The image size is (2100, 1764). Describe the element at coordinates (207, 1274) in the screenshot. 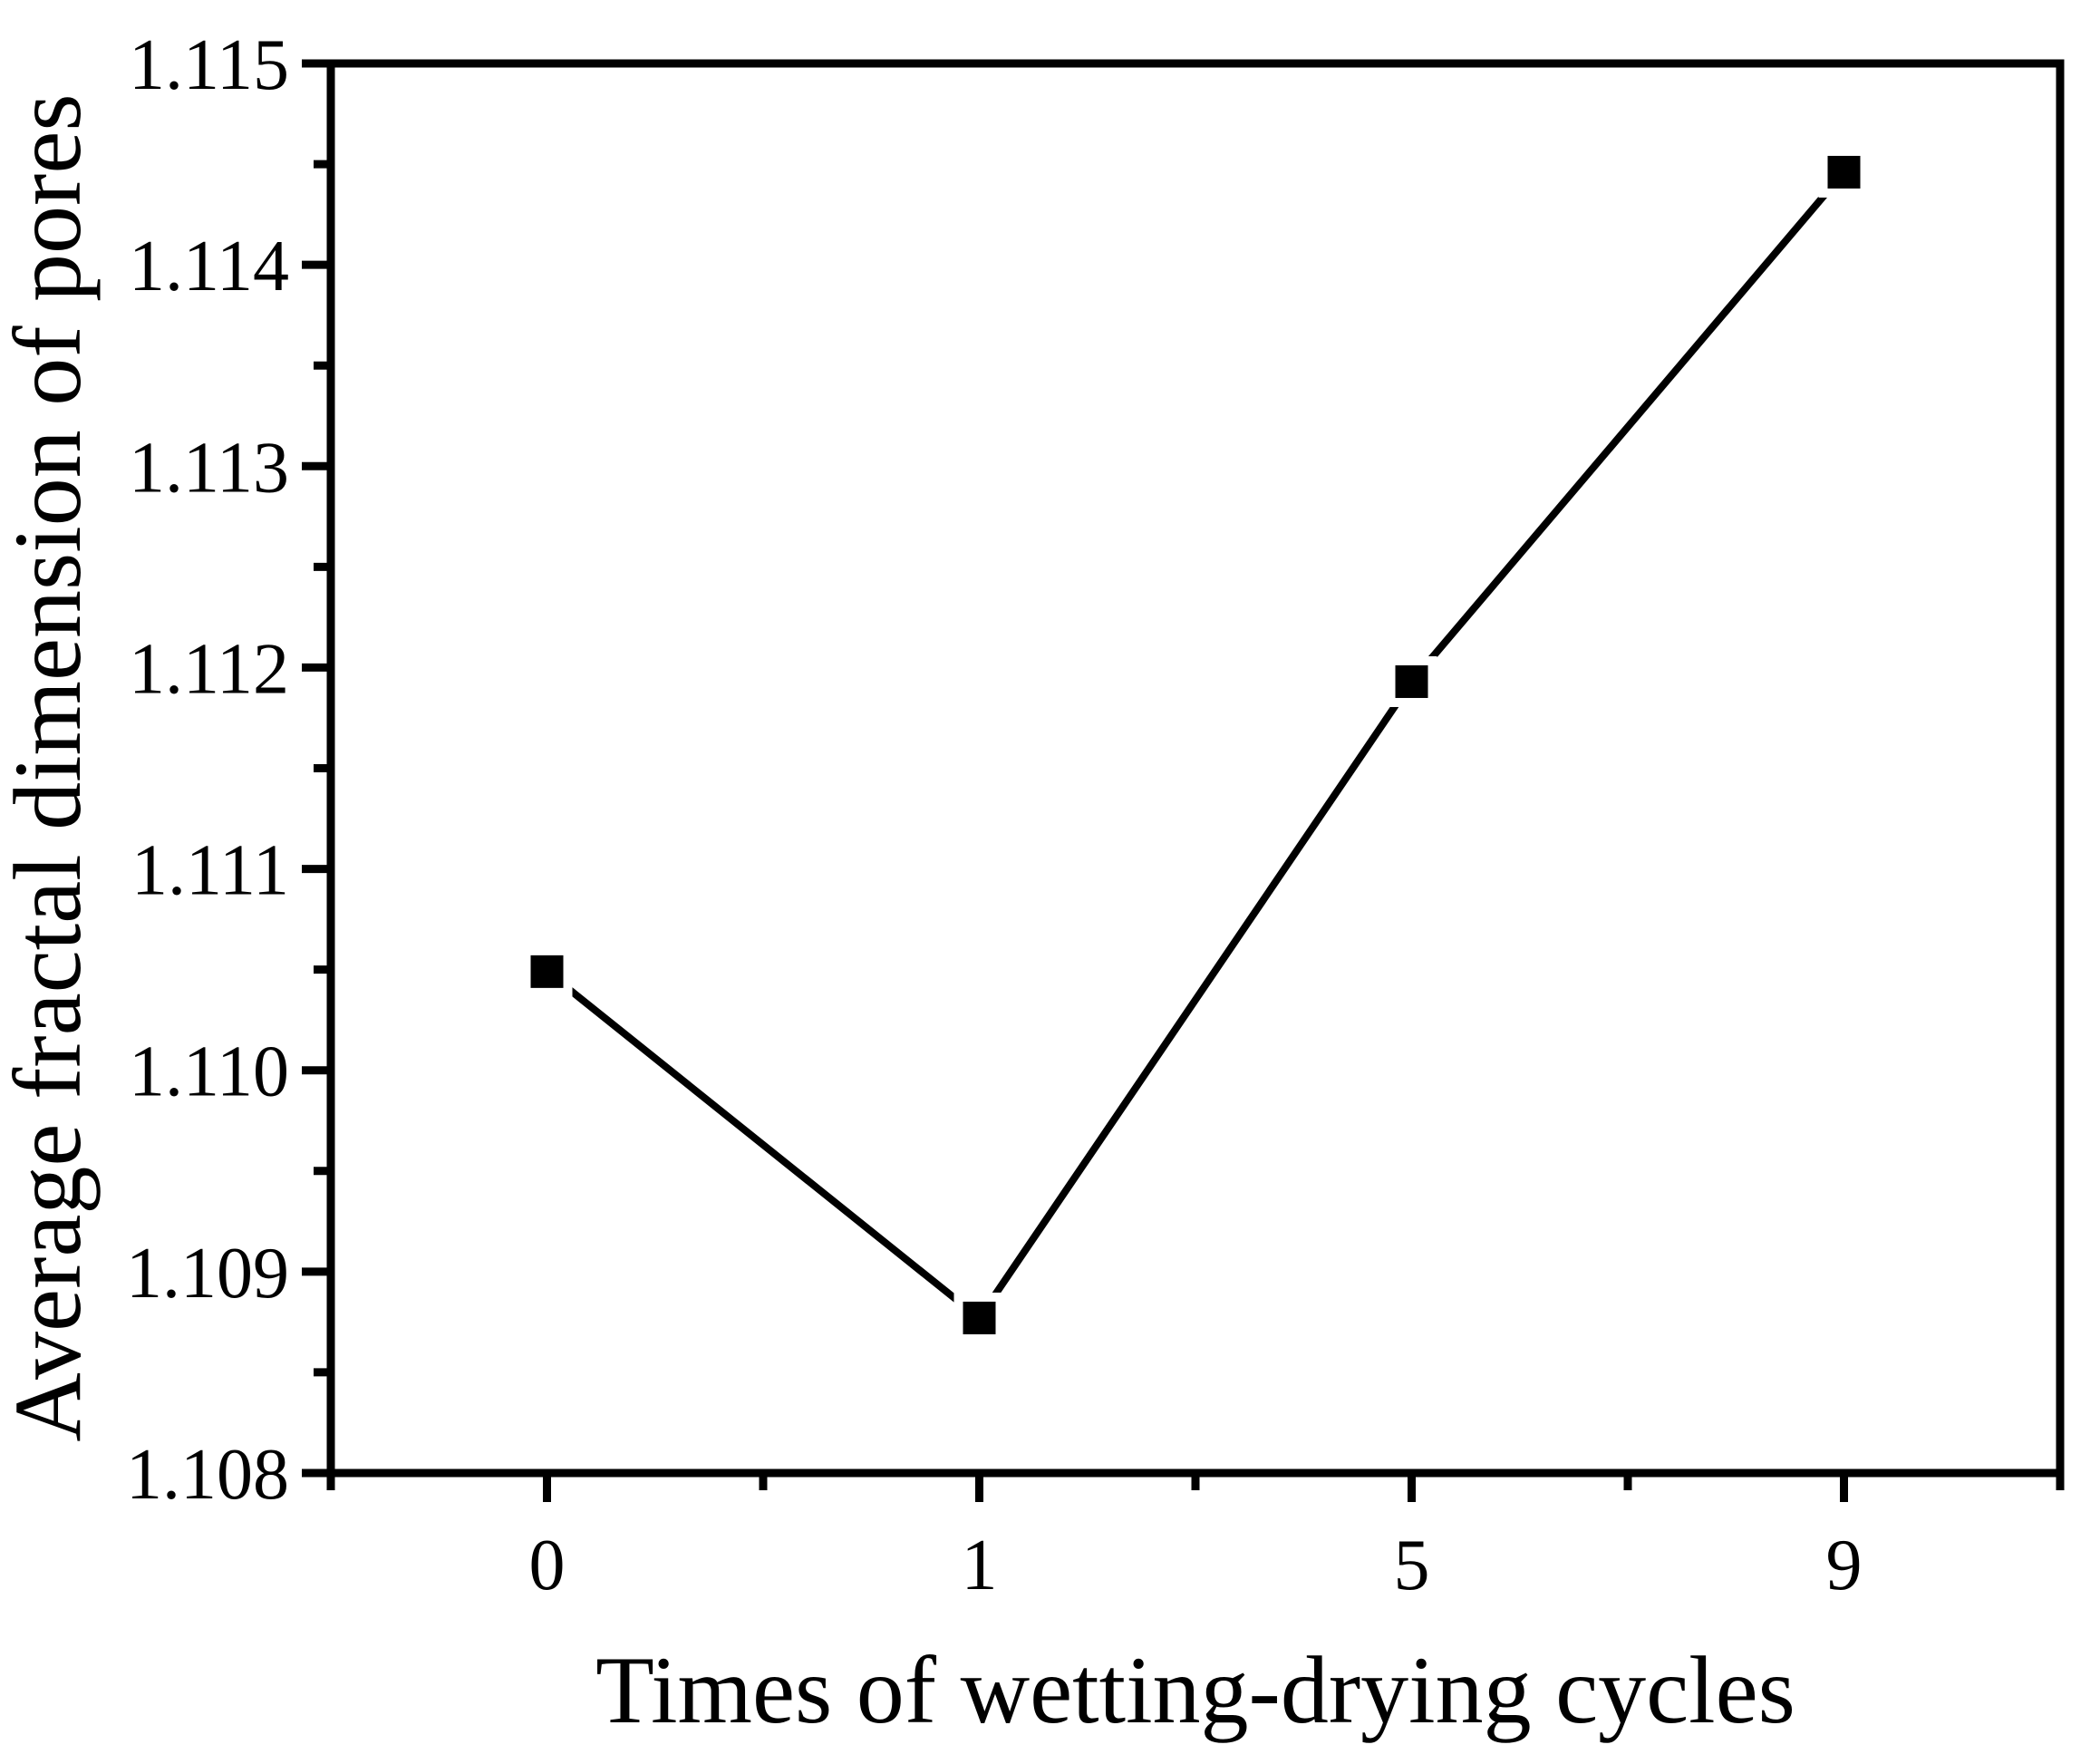

I see `y-tick-label: 1.109` at that location.